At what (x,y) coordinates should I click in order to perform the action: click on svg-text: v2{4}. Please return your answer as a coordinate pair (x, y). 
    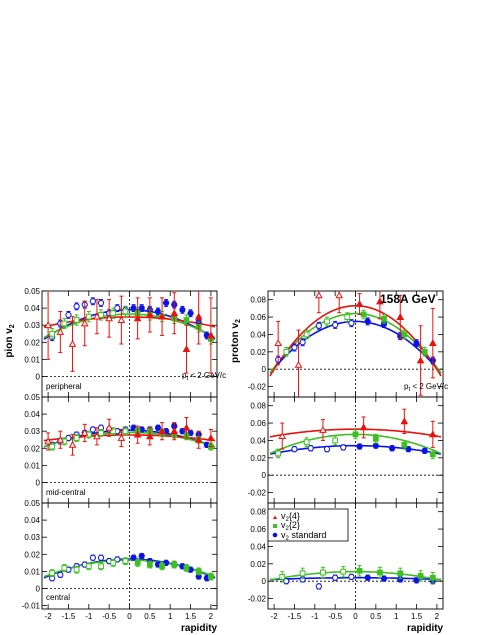
    Looking at the image, I should click on (290, 517).